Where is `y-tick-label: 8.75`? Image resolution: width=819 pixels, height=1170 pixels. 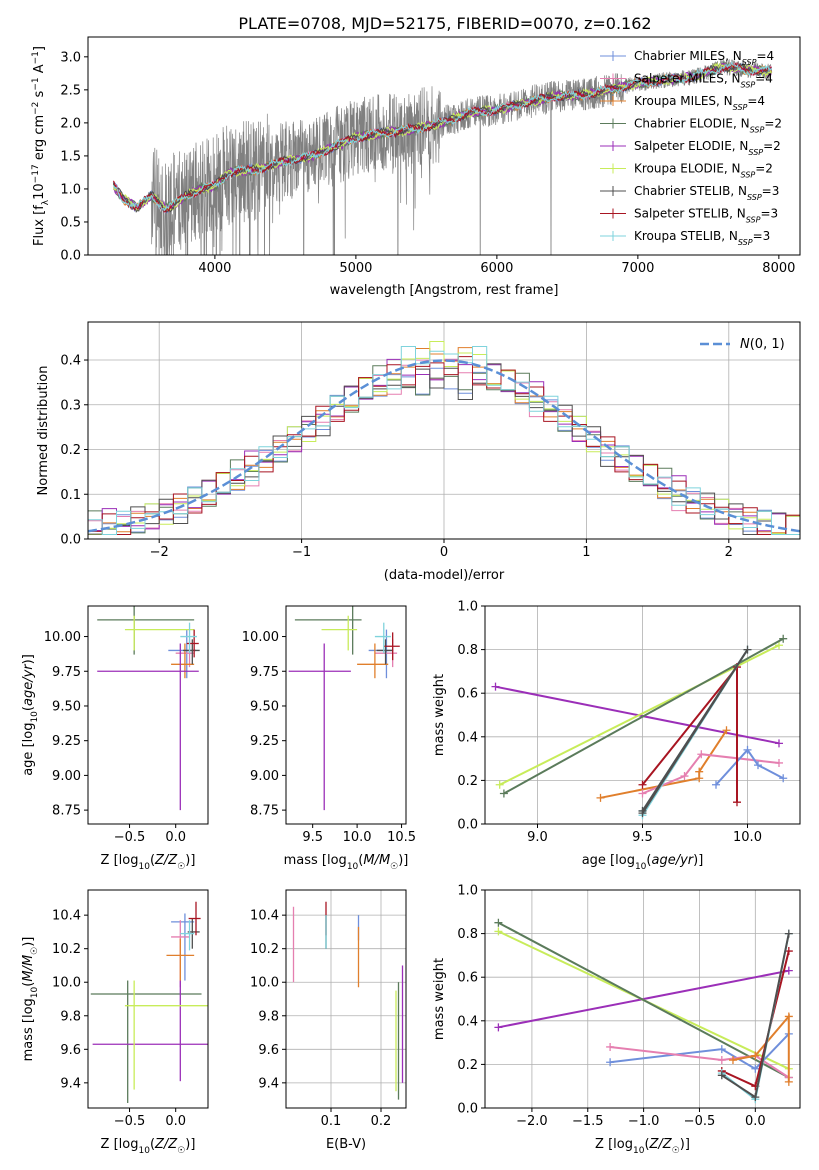 y-tick-label: 8.75 is located at coordinates (264, 811).